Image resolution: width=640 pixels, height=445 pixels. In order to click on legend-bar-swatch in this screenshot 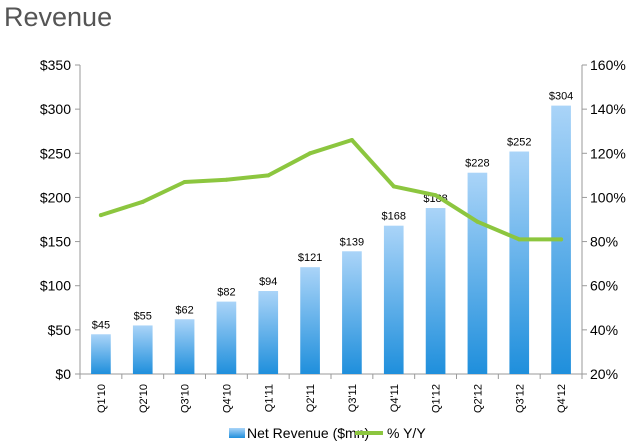, I will do `click(237, 433)`.